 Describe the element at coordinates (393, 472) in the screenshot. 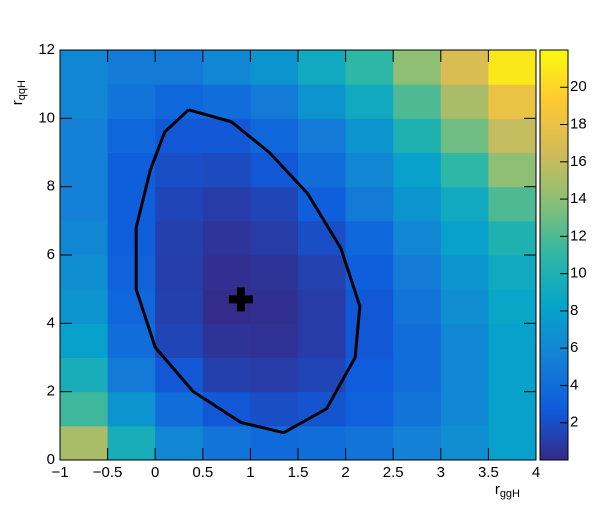

I see `x-tick-label: 2.5` at that location.